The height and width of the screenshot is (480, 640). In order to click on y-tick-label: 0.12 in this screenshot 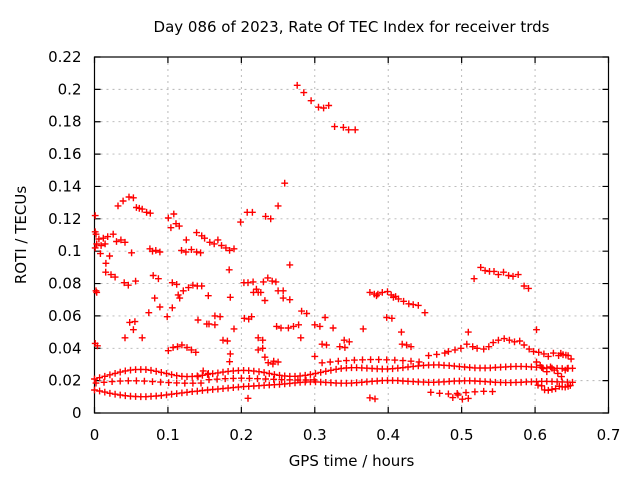, I will do `click(64, 219)`.